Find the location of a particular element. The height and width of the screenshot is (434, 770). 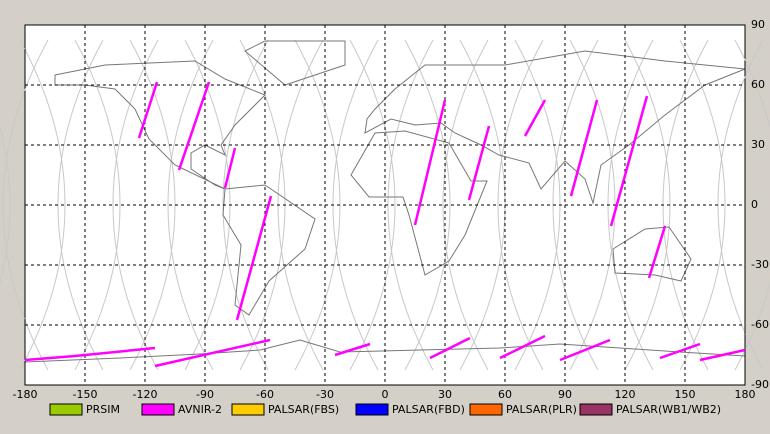

x-tick-label: 0 is located at coordinates (385, 394).